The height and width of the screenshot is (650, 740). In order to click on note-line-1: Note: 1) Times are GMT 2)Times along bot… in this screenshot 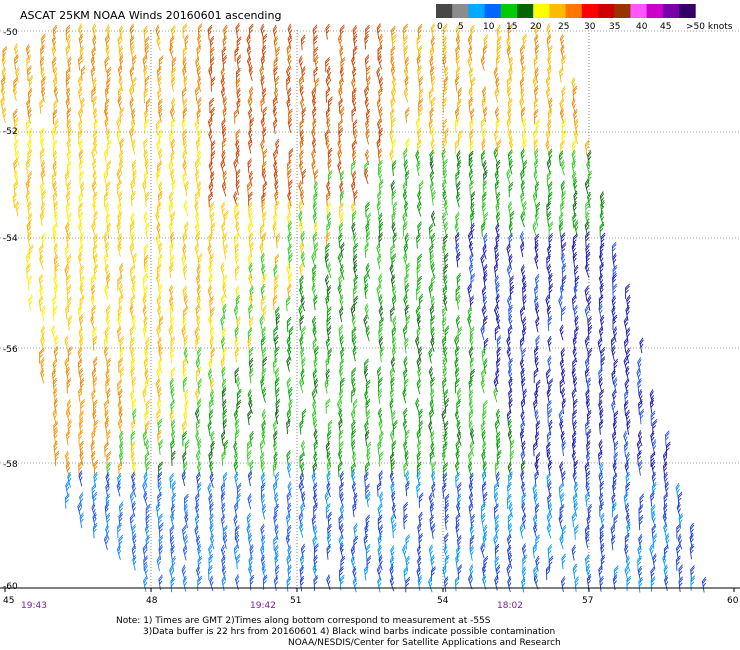, I will do `click(303, 621)`.